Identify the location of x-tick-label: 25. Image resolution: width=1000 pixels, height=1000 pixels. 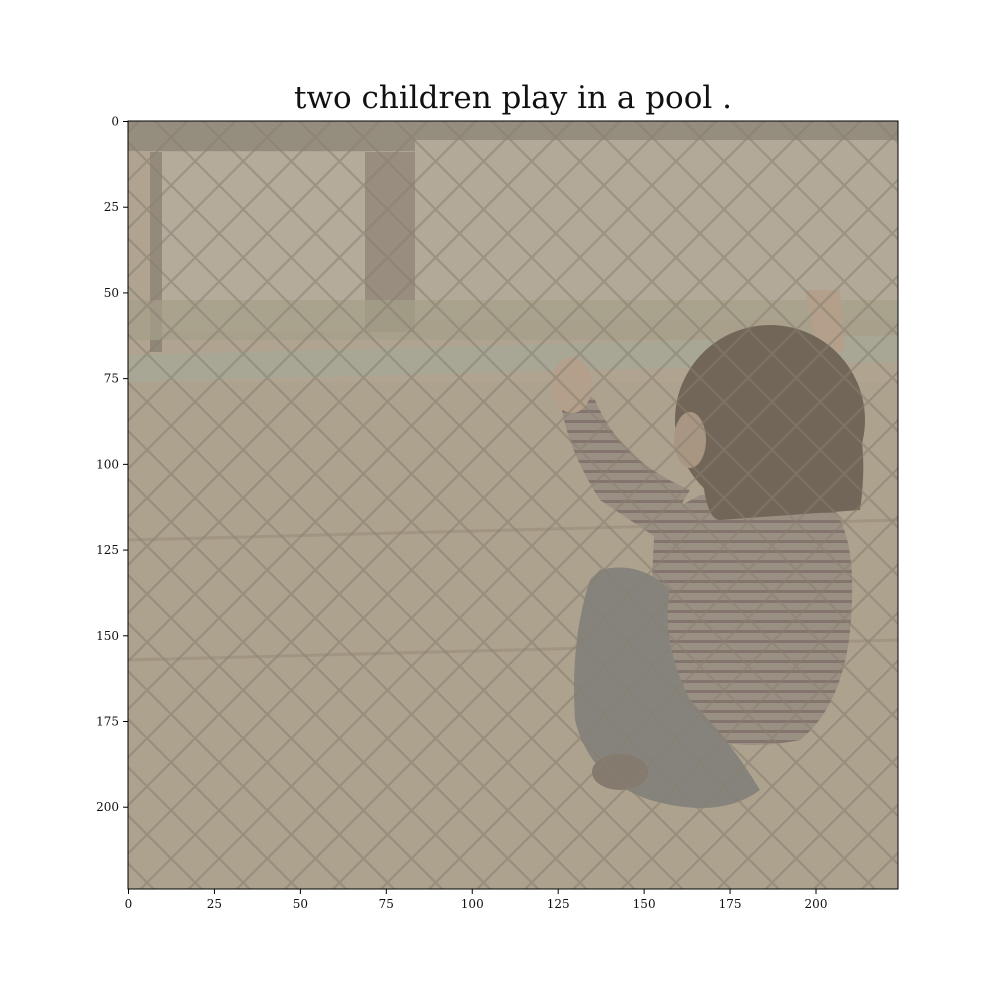
(214, 904).